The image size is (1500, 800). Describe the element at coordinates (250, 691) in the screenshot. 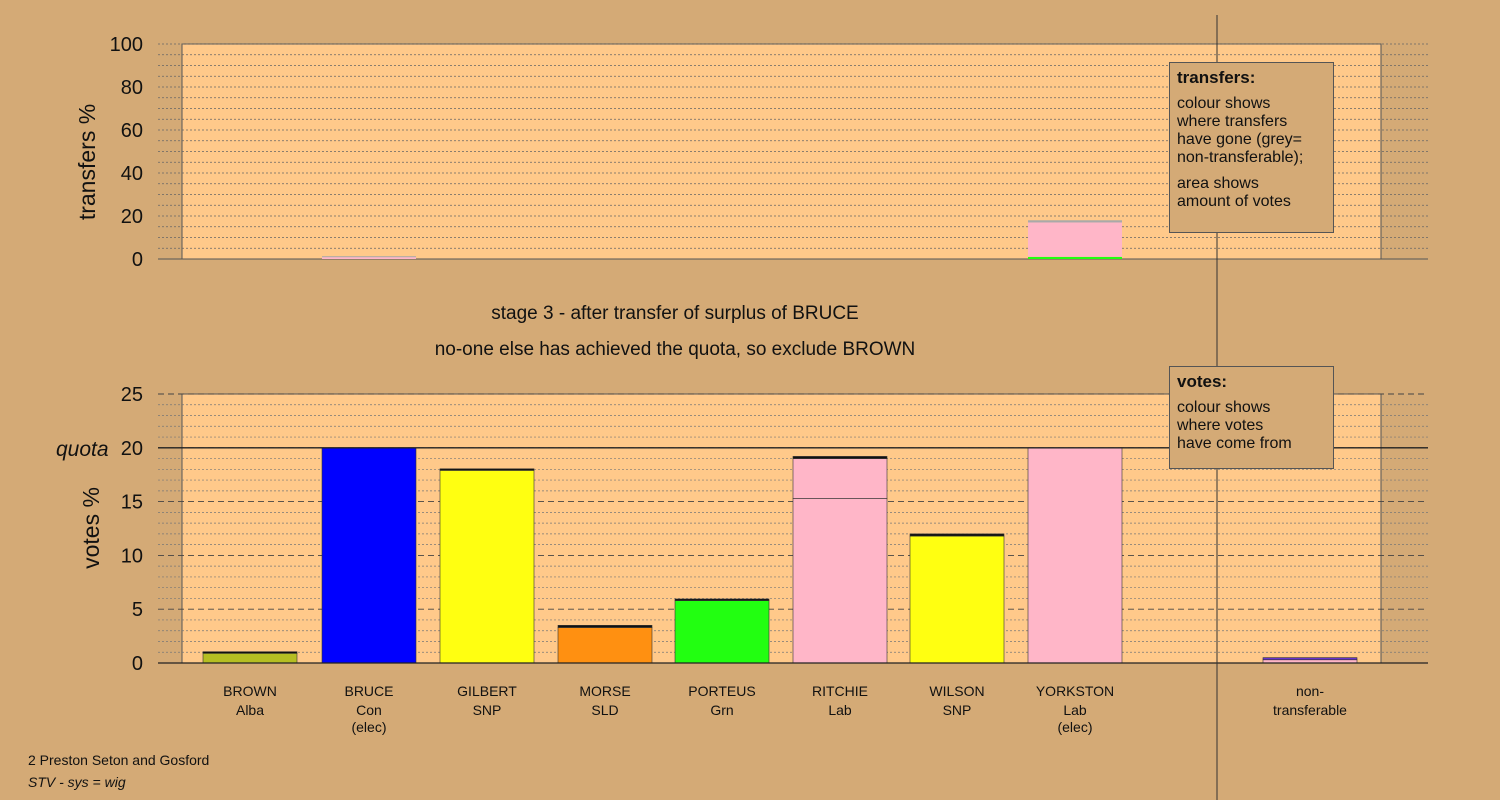

I see `candidate-name: BROWN` at that location.